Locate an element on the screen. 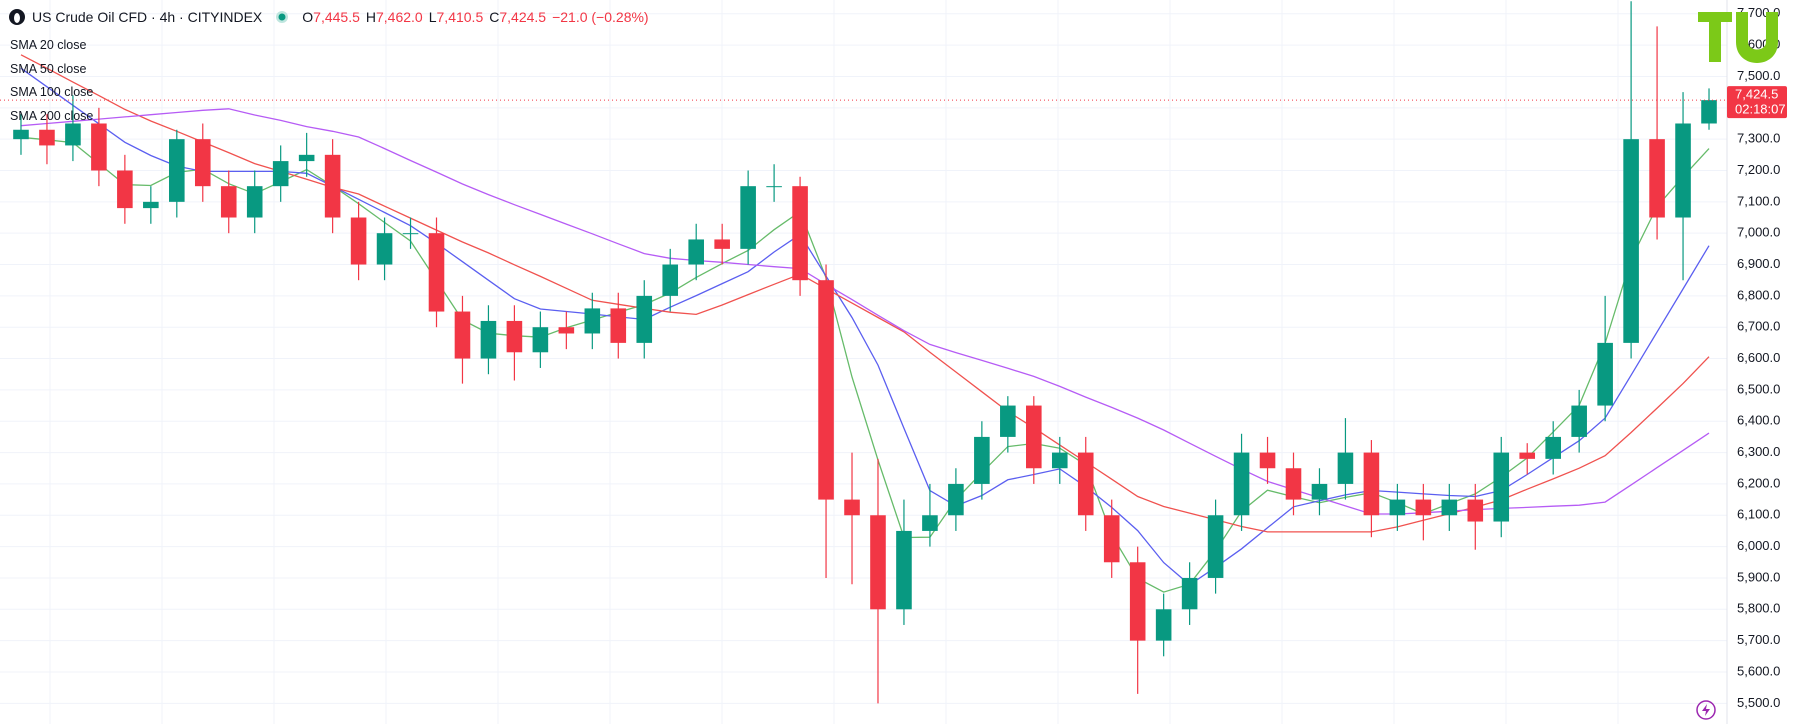 This screenshot has width=1794, height=724. y-tick-label: 5,700.0 is located at coordinates (1758, 639).